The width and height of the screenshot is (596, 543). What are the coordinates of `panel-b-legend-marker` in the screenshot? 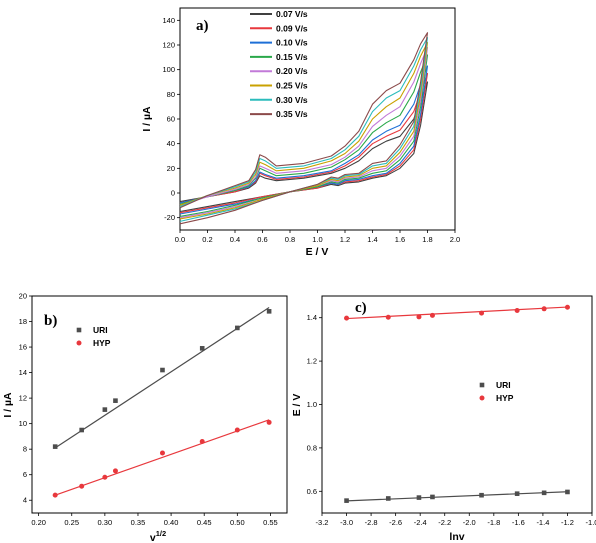 It's located at (79, 330).